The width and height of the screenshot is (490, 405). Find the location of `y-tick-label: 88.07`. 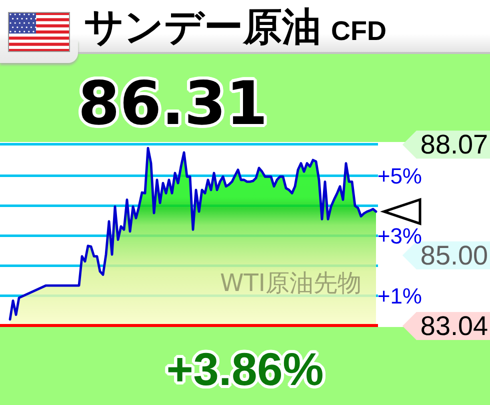

y-tick-label: 88.07 is located at coordinates (454, 145).